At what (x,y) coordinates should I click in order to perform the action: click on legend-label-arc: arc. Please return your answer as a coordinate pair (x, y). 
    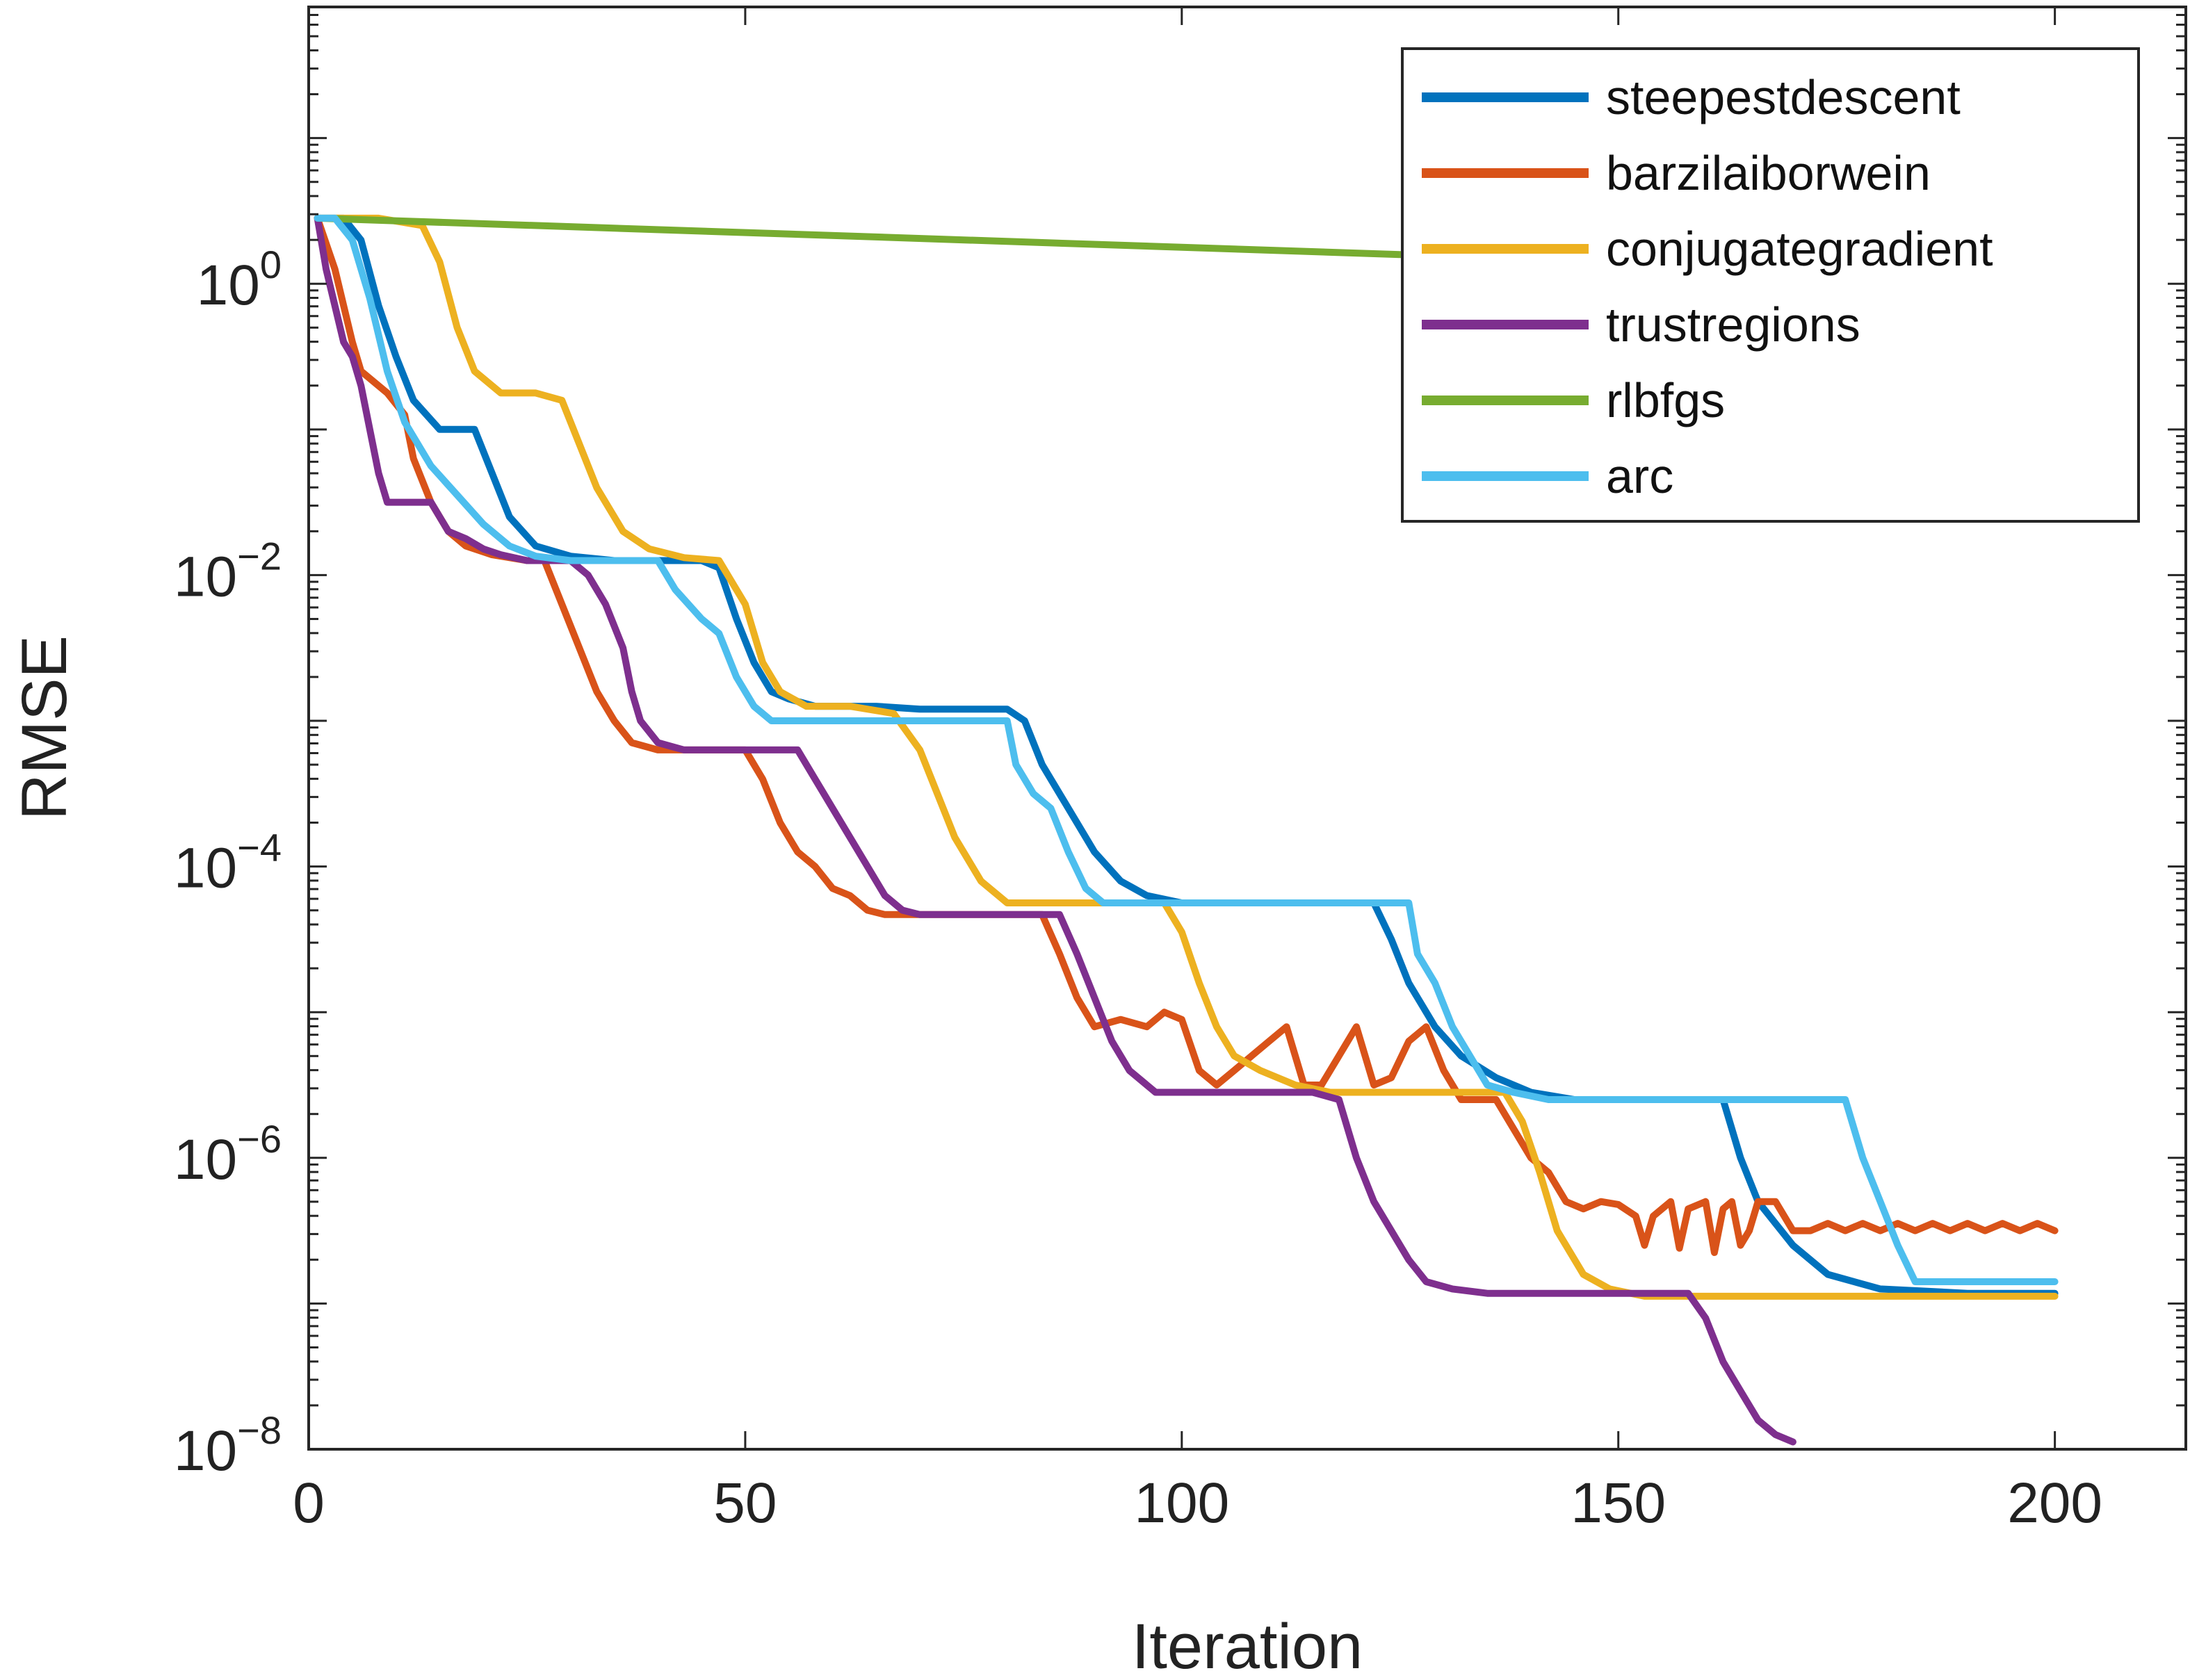
    Looking at the image, I should click on (1639, 476).